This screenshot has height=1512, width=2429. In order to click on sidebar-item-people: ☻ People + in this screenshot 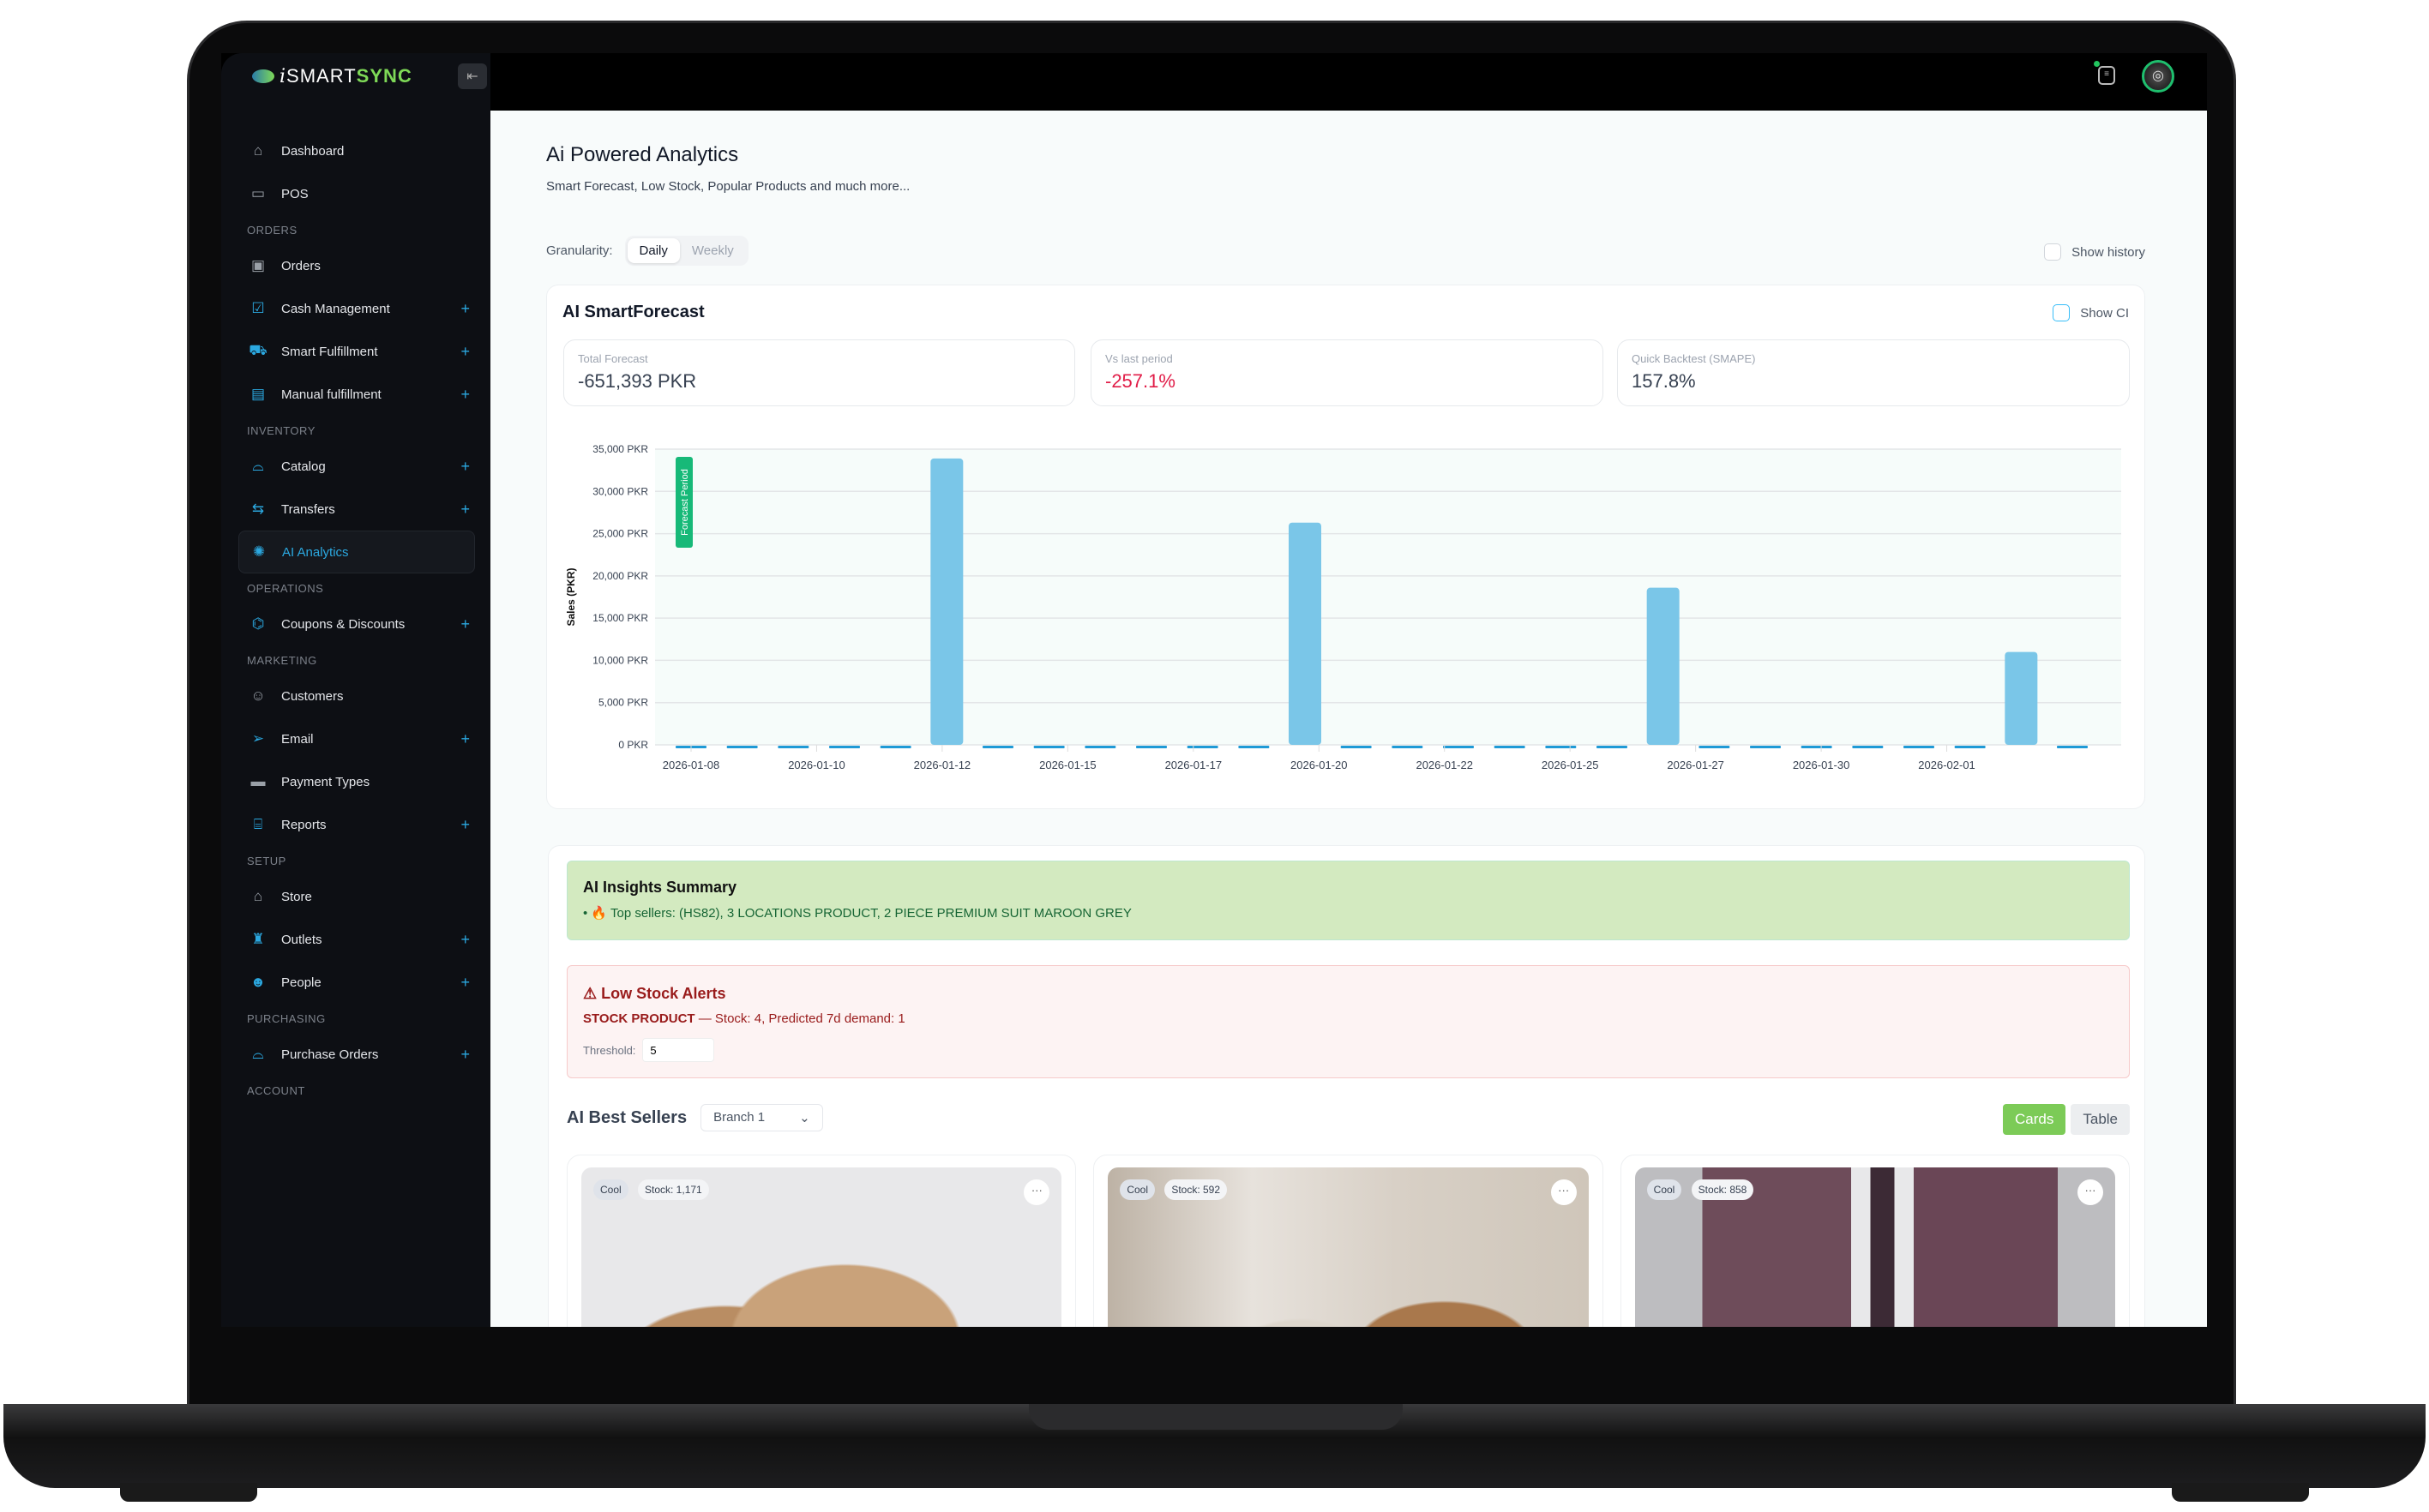, I will do `click(357, 982)`.